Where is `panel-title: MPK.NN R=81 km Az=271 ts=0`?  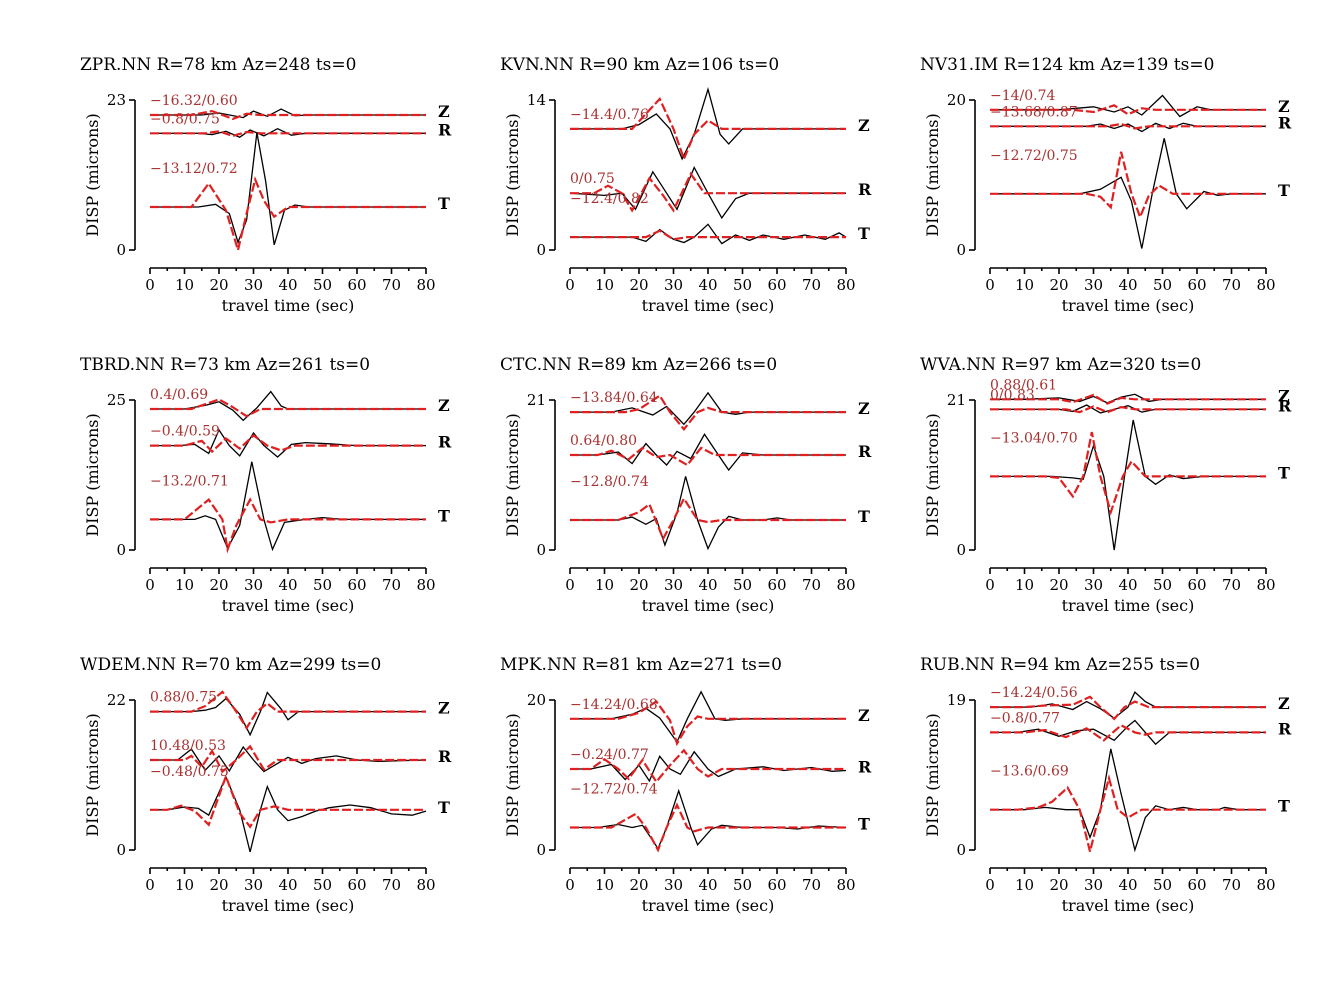
panel-title: MPK.NN R=81 km Az=271 ts=0 is located at coordinates (641, 665).